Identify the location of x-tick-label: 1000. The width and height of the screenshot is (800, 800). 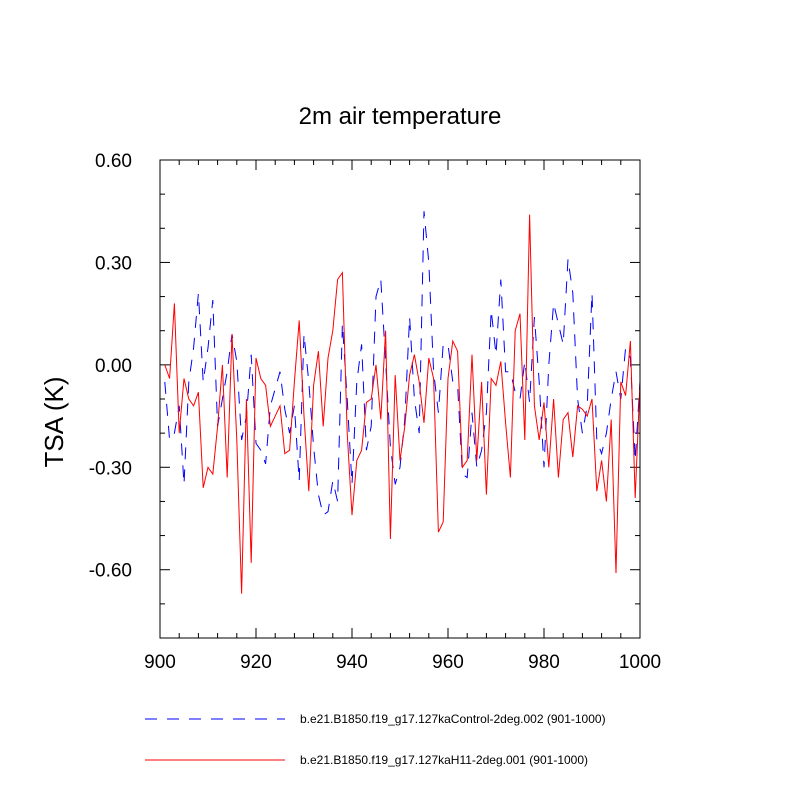
(640, 662).